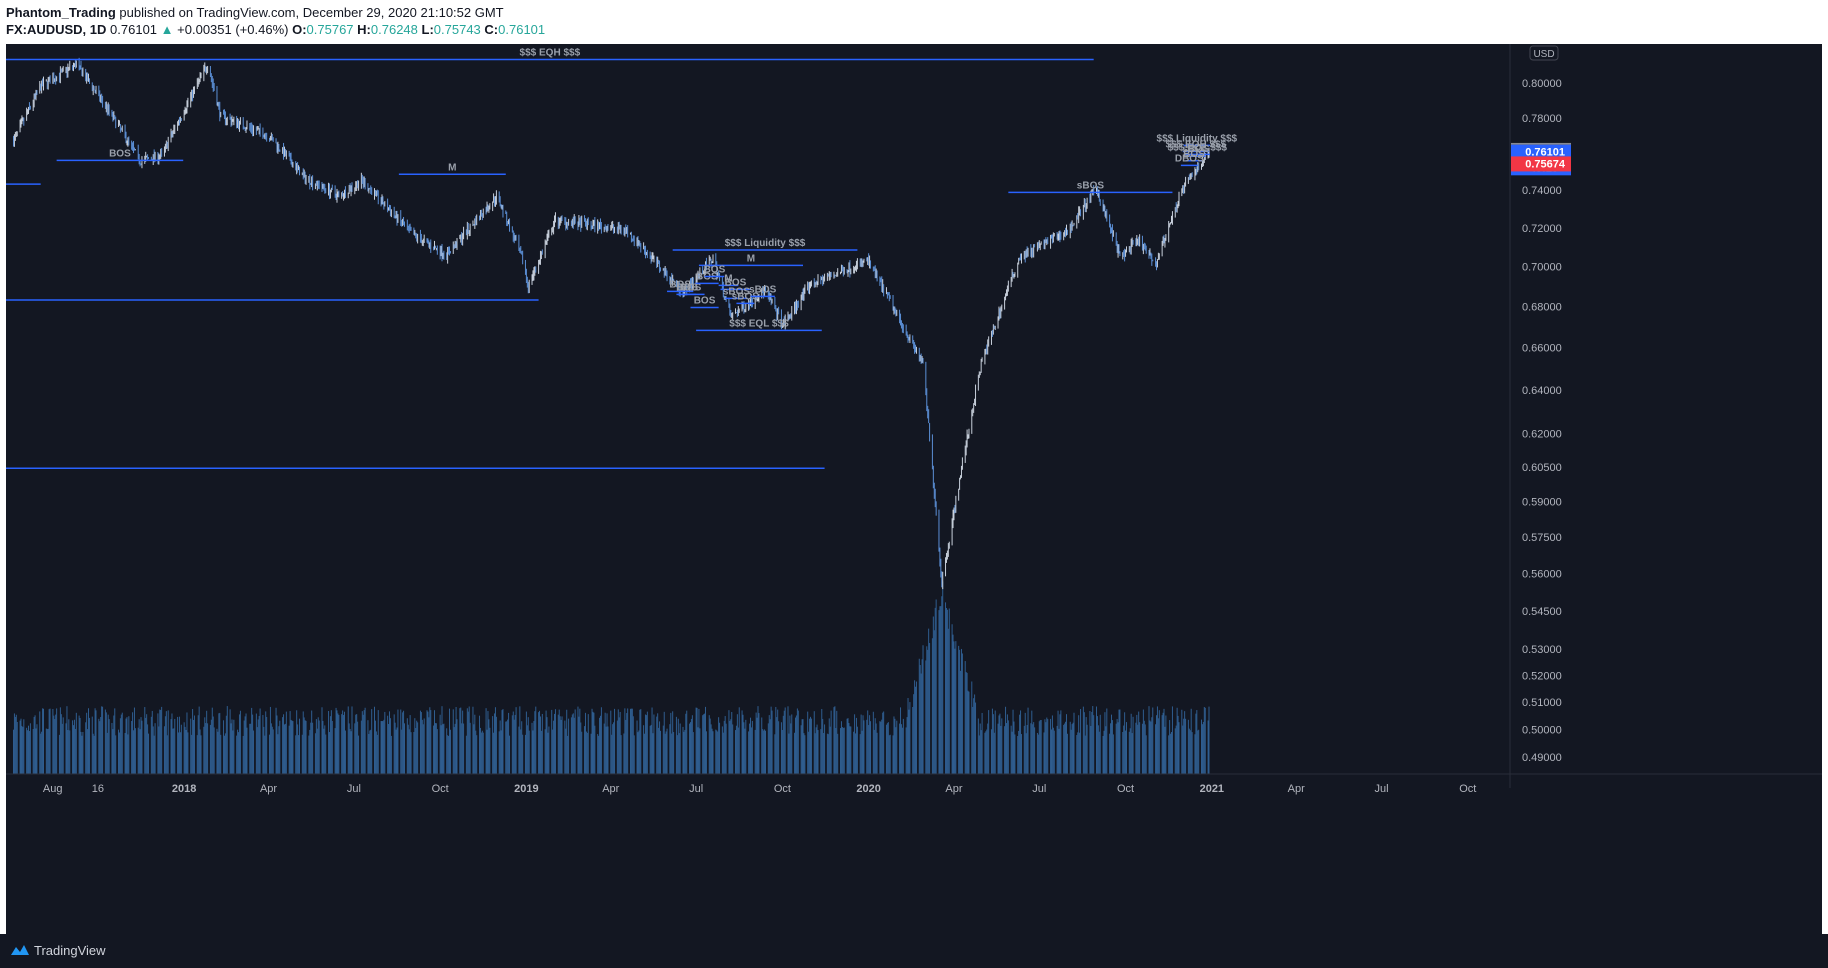 The height and width of the screenshot is (968, 1828). I want to click on open-value: 0.75767, so click(330, 29).